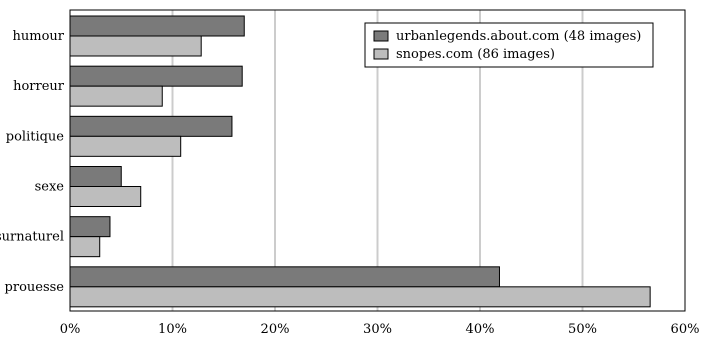 The height and width of the screenshot is (337, 704). What do you see at coordinates (70, 329) in the screenshot?
I see `x-tick-label: 0%` at bounding box center [70, 329].